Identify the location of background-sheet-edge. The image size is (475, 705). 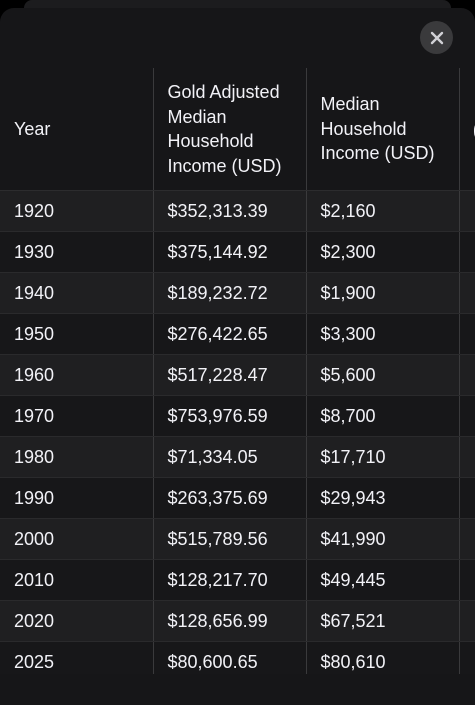
(237, 4).